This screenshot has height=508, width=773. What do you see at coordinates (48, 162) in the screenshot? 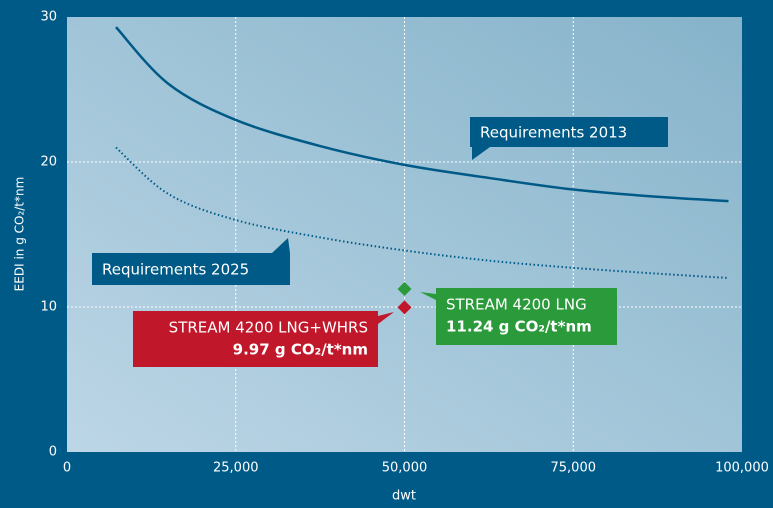
I see `y-tick-label: 20` at bounding box center [48, 162].